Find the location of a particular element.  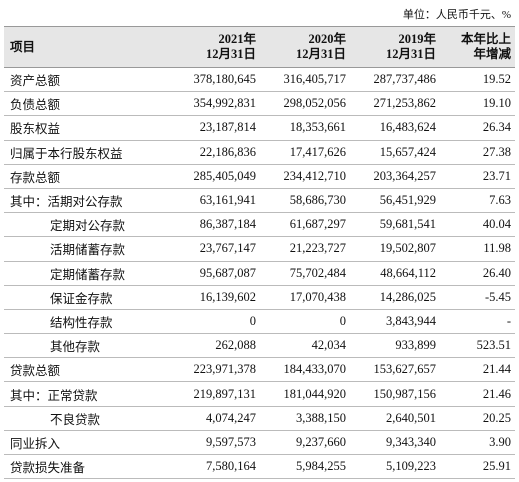

table-row: 保证金存款 16,139,602 17,070,438 14,286,025 -5.45 is located at coordinates (259, 297).